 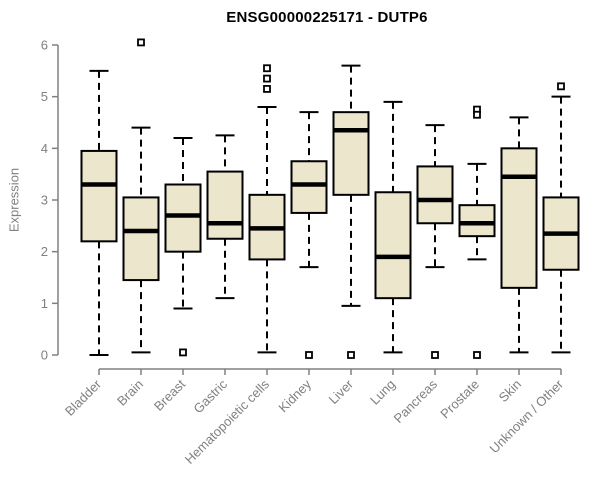 I want to click on box-kidney, so click(x=309, y=235).